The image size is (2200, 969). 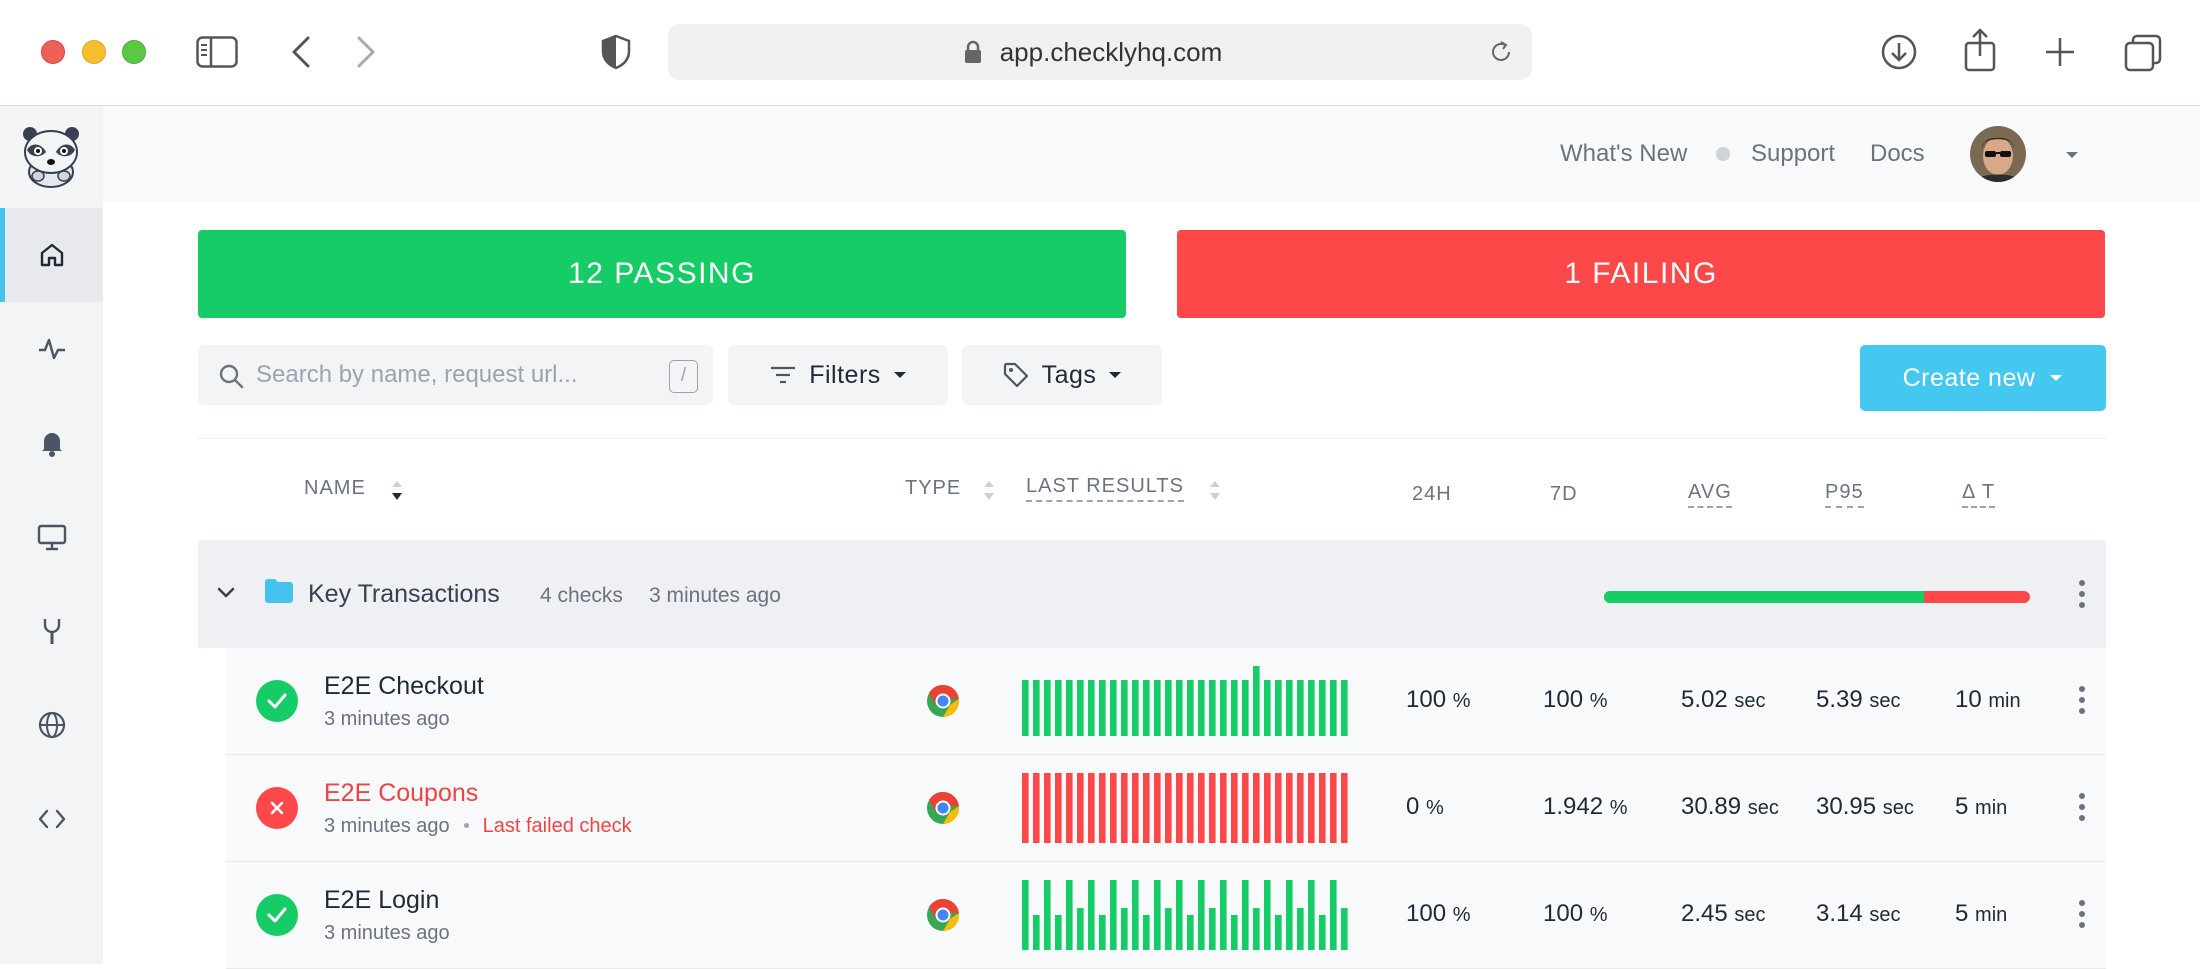 What do you see at coordinates (51, 349) in the screenshot?
I see `sidebar-item-checks` at bounding box center [51, 349].